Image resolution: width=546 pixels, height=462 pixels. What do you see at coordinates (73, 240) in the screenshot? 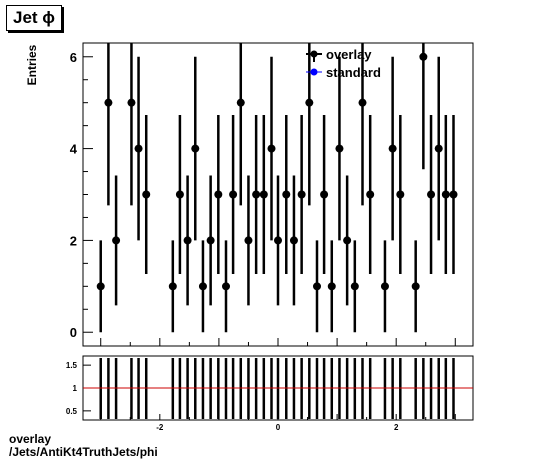
I see `y-tick-label: 2` at bounding box center [73, 240].